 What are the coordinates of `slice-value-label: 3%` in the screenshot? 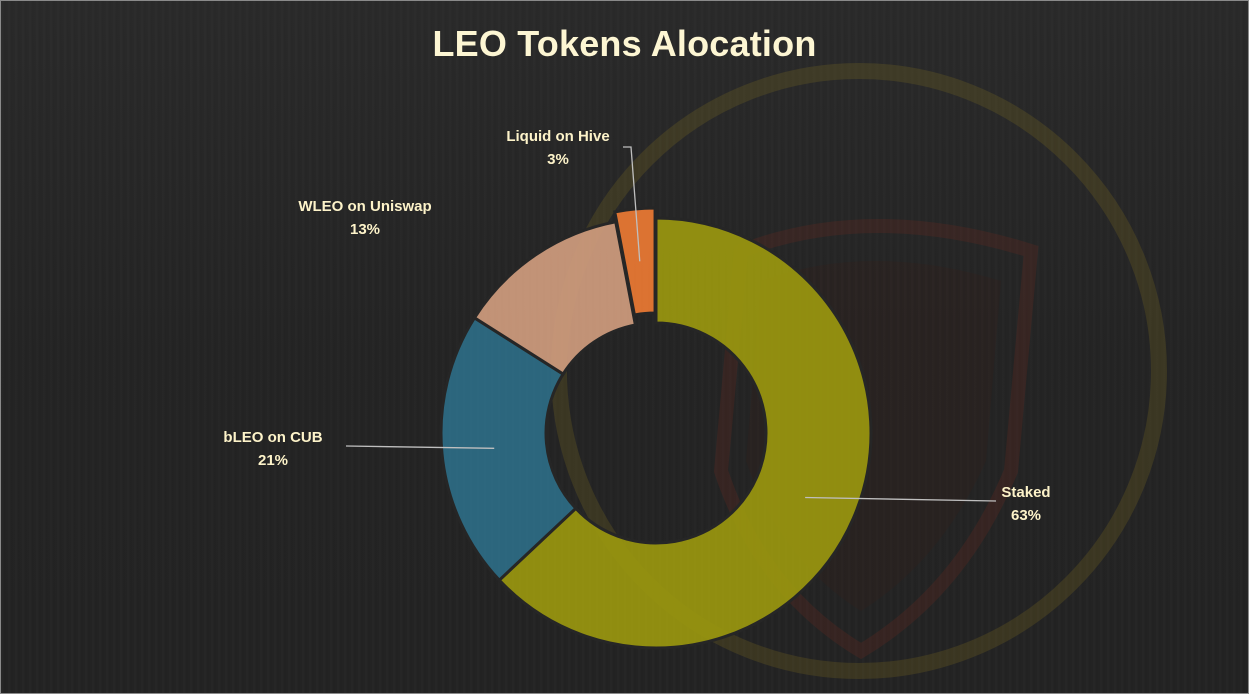 It's located at (558, 159).